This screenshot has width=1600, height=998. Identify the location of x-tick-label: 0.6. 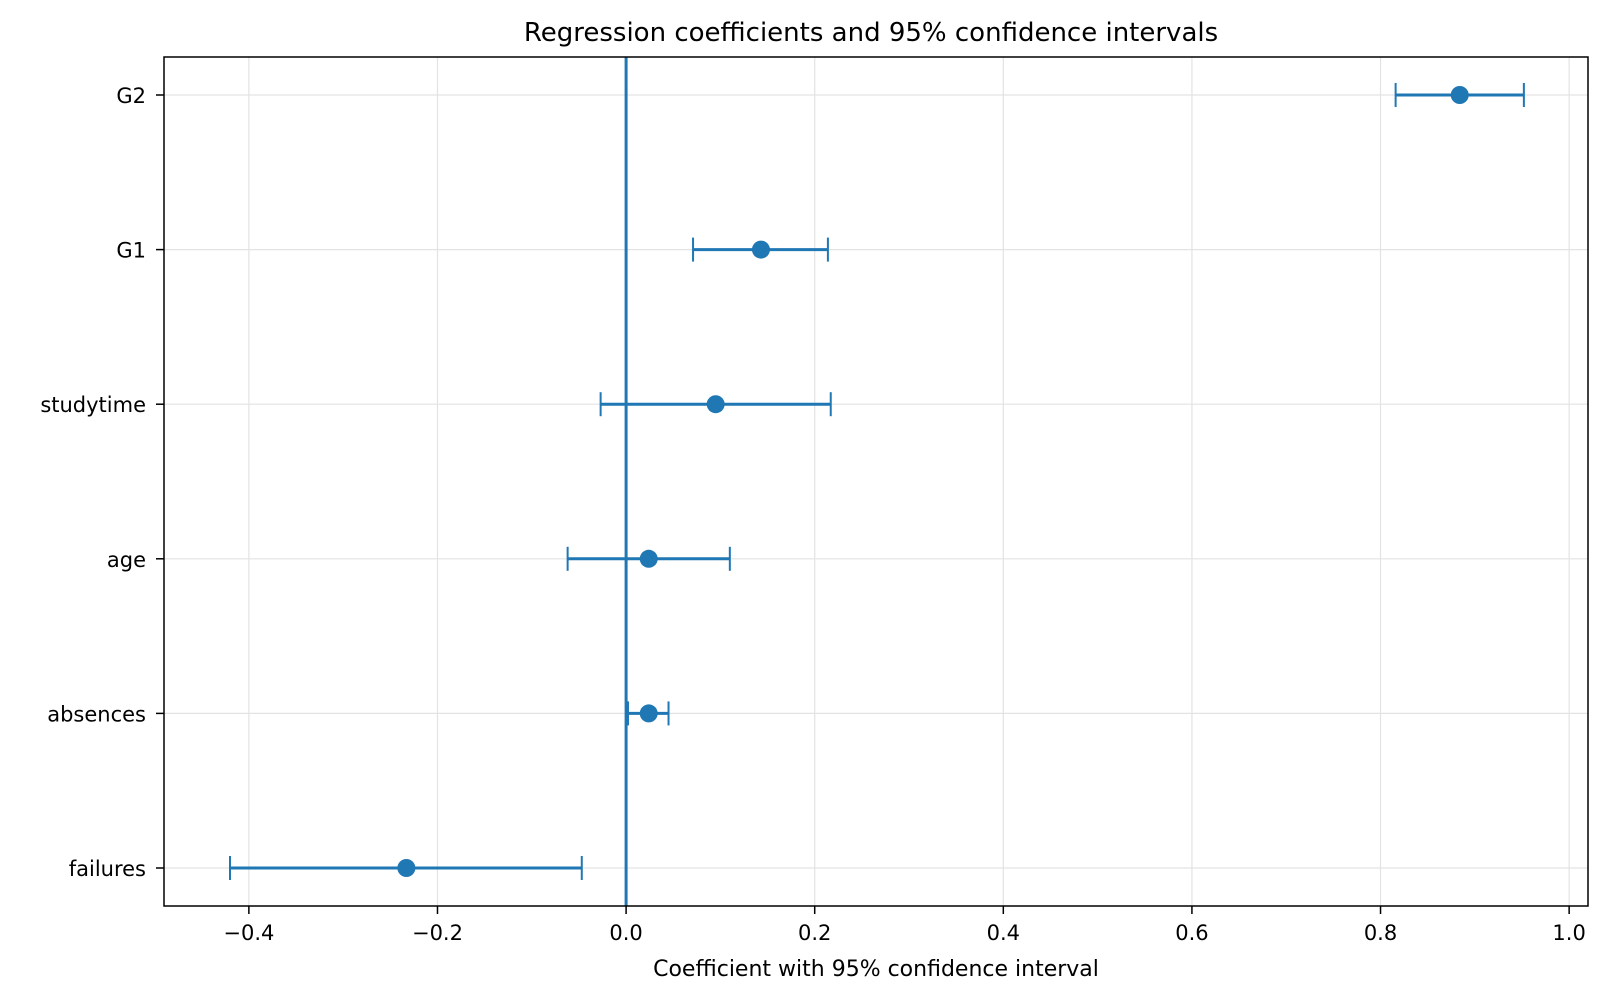
(1191, 933).